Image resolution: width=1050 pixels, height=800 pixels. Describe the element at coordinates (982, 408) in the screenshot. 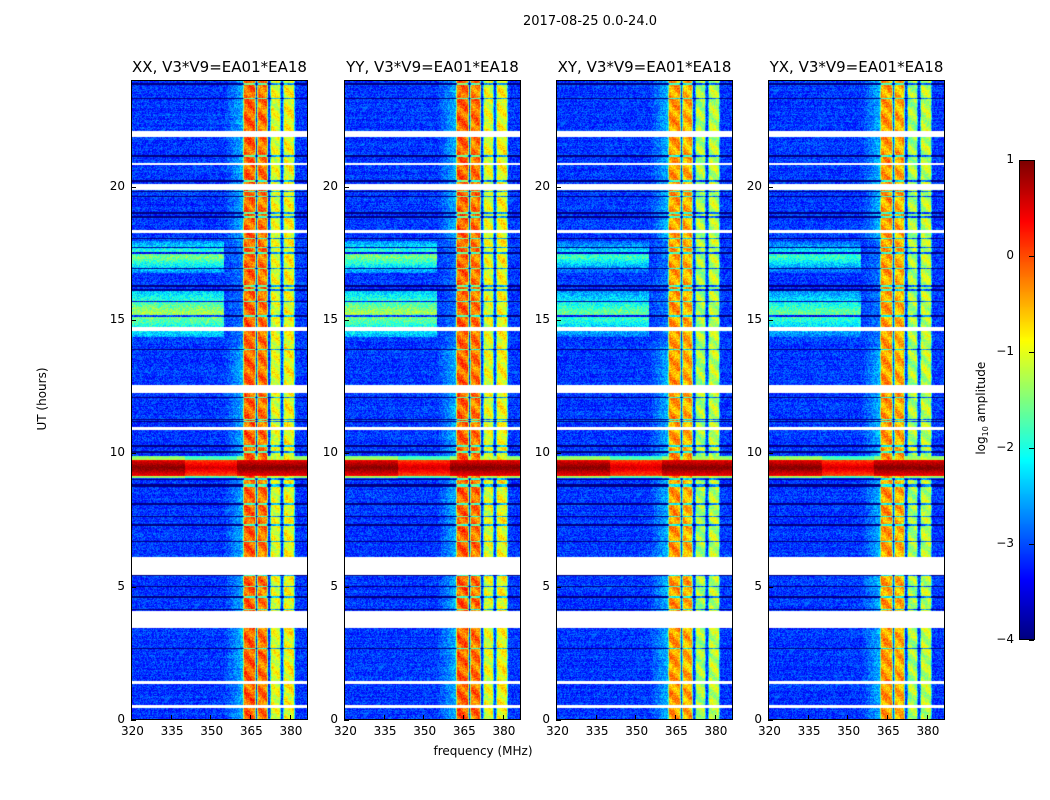

I see `colorbar-label: log10 amplitude` at that location.